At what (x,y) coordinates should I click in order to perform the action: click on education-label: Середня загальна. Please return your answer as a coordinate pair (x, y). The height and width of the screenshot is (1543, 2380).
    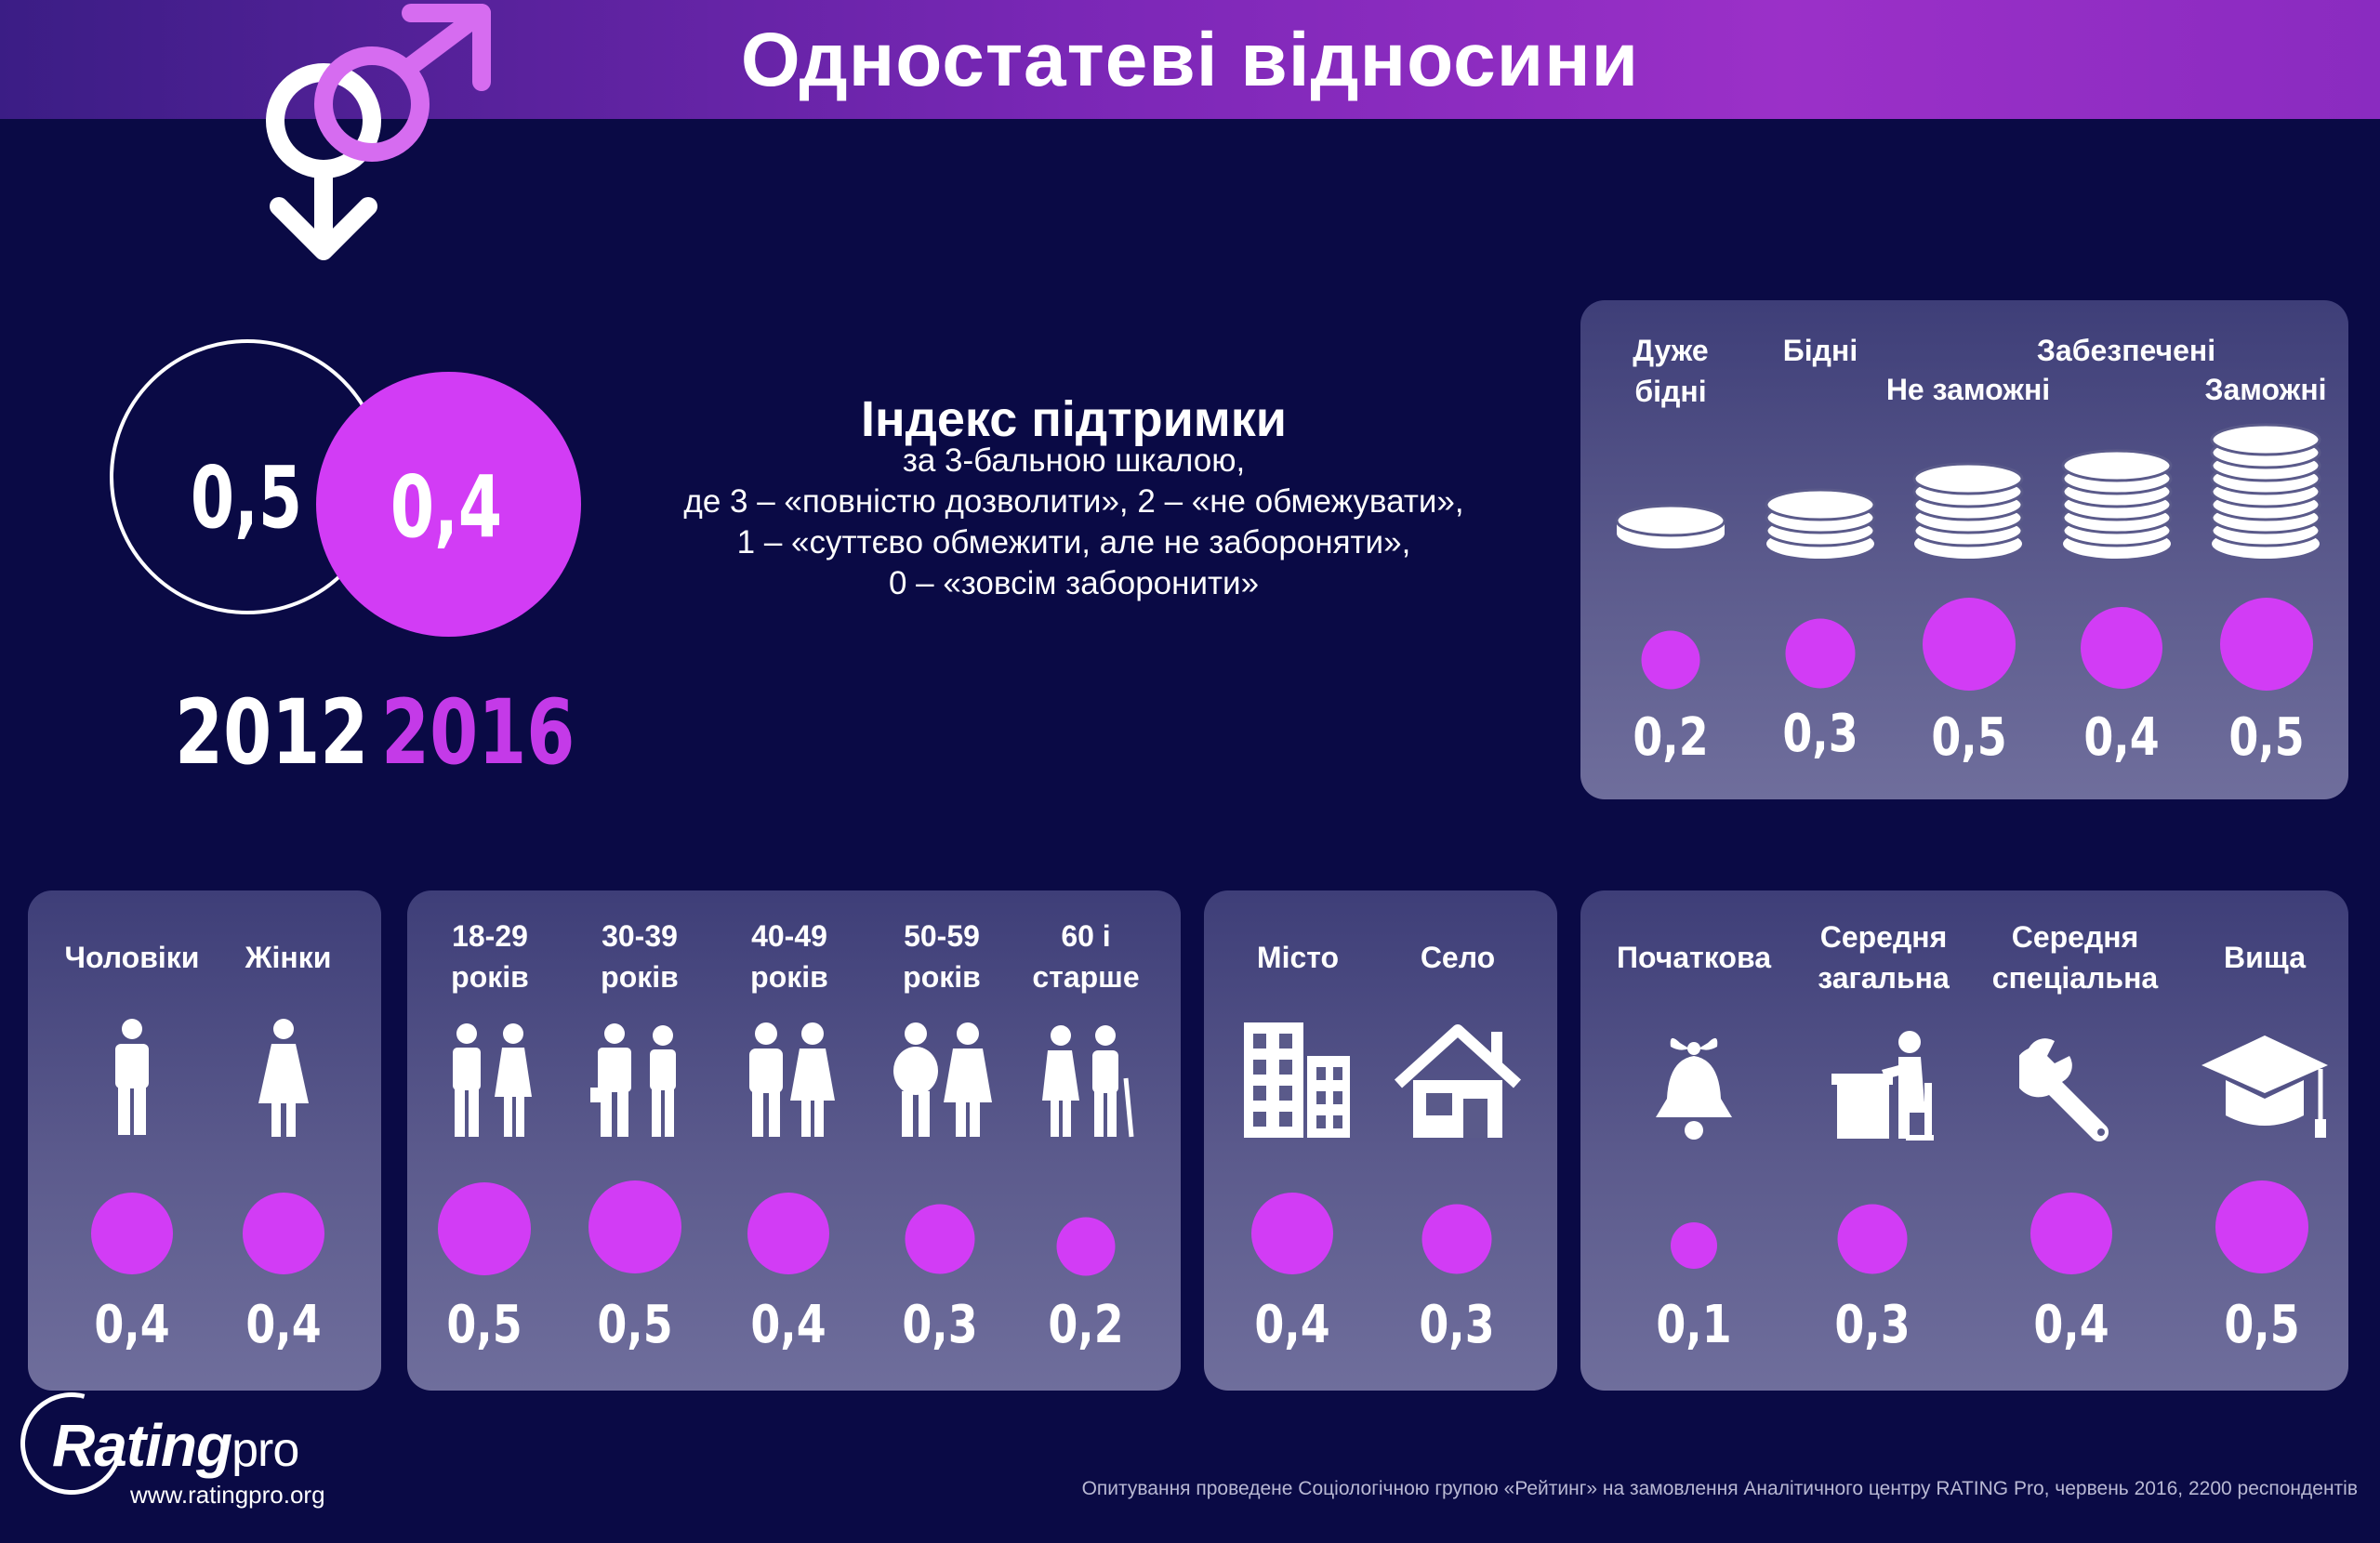
    Looking at the image, I should click on (1884, 957).